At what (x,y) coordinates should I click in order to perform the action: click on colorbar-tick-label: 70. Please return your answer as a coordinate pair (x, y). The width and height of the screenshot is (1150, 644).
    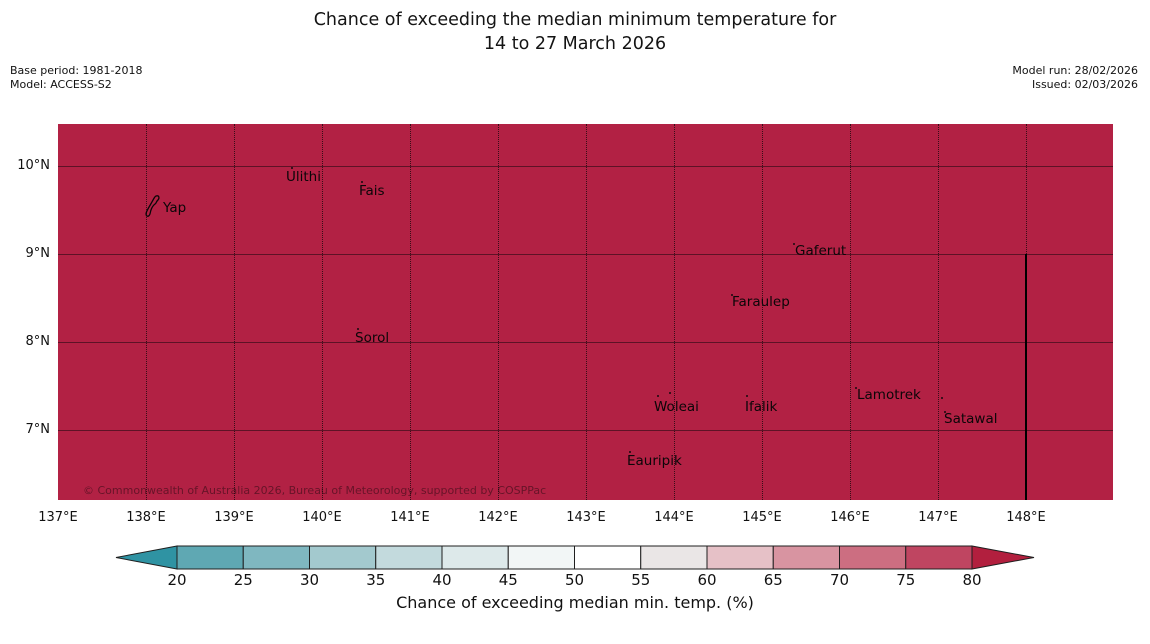
    Looking at the image, I should click on (839, 580).